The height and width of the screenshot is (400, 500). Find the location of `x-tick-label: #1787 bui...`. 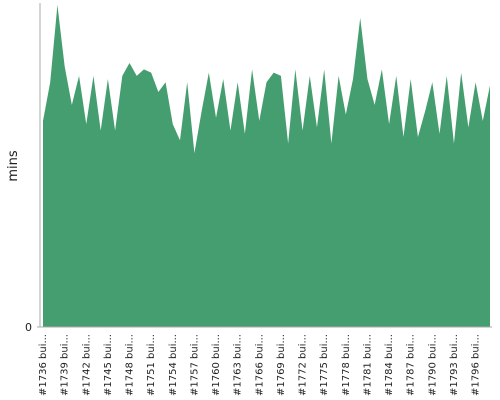

x-tick-label: #1787 bui... is located at coordinates (411, 365).